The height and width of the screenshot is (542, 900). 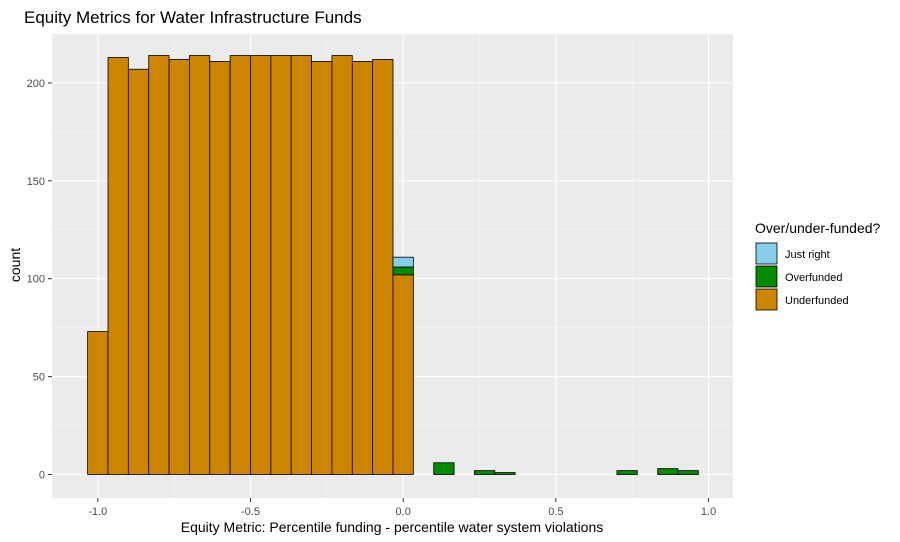 What do you see at coordinates (555, 512) in the screenshot?
I see `x-tick-label: 0.5` at bounding box center [555, 512].